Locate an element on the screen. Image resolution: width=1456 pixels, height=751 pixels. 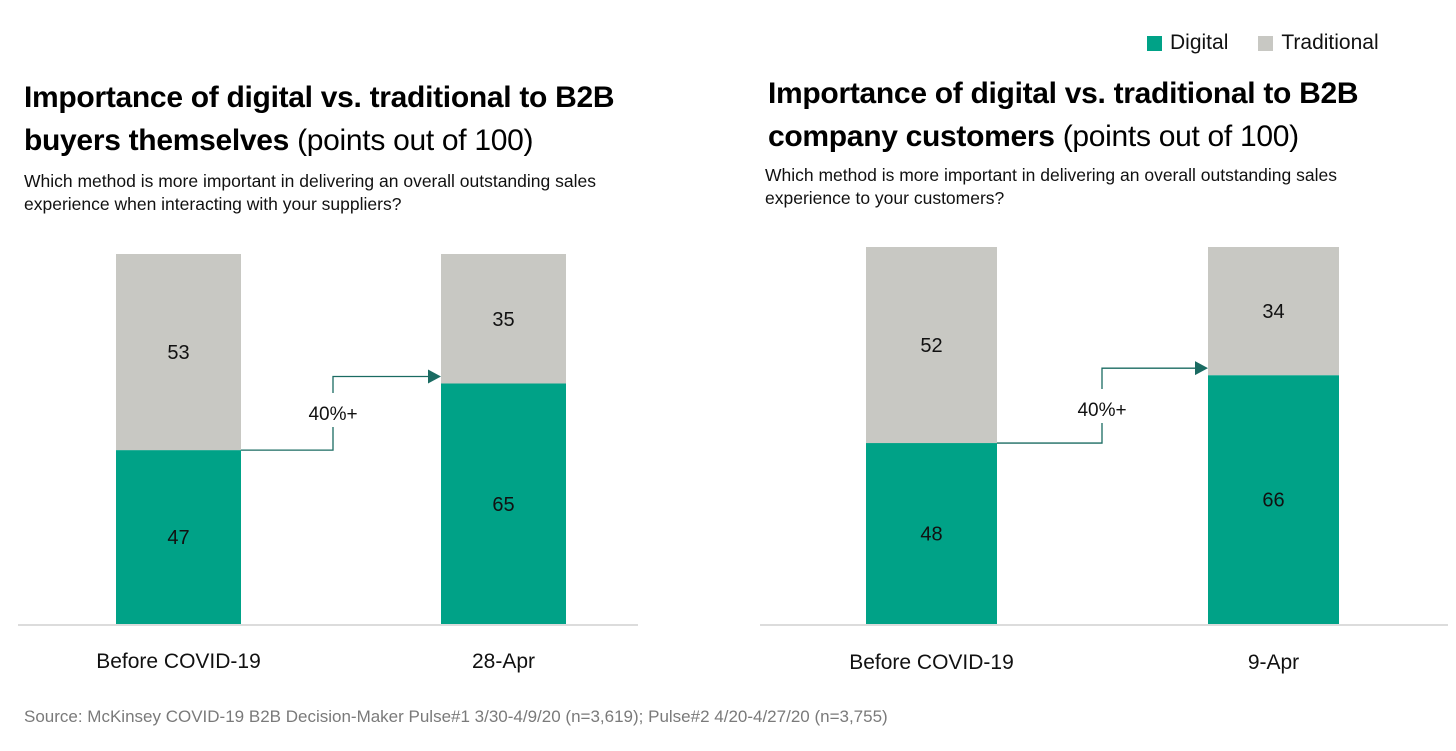
data-label-digital: 48 is located at coordinates (931, 535).